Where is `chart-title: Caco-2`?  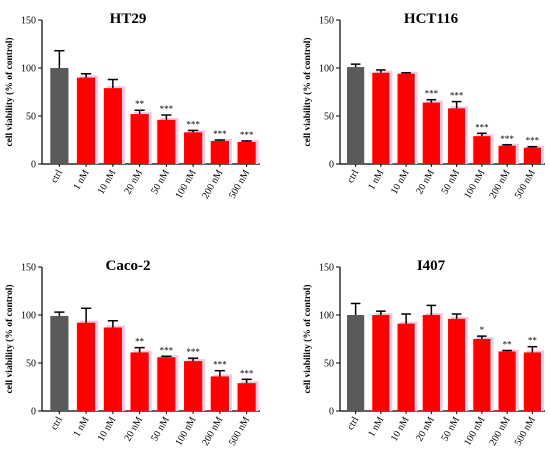 chart-title: Caco-2 is located at coordinates (128, 266).